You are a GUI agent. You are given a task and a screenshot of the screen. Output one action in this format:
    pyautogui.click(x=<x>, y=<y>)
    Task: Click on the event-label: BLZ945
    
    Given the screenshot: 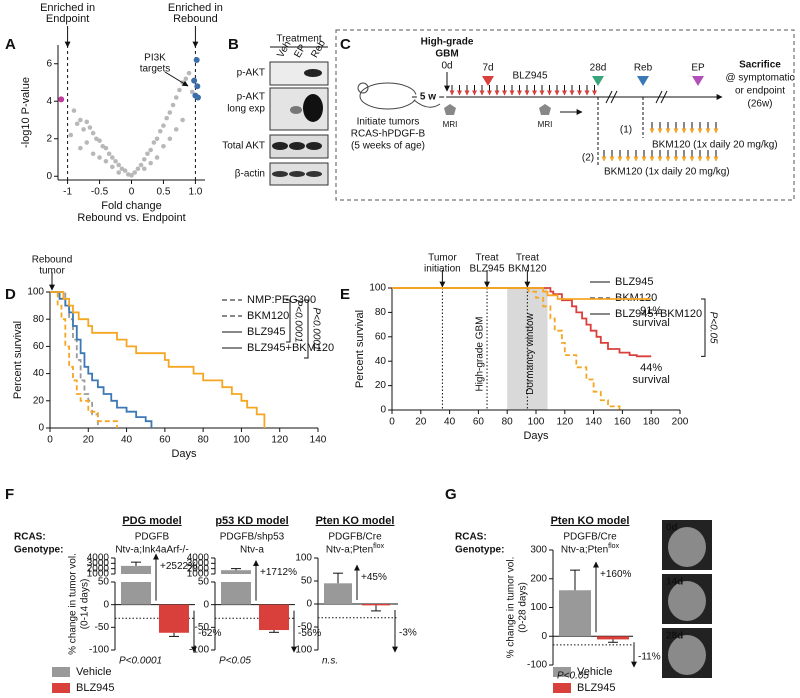 What is the action you would take?
    pyautogui.click(x=487, y=269)
    